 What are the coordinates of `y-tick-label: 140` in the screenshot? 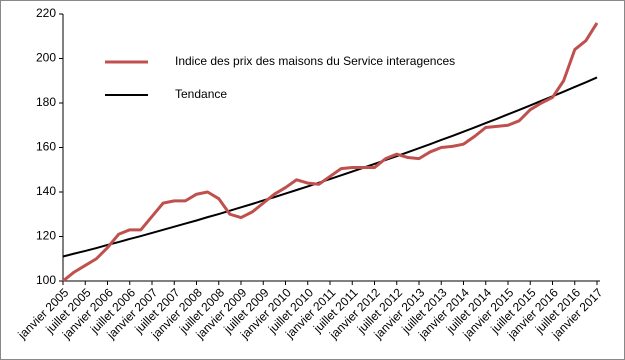 It's located at (46, 191).